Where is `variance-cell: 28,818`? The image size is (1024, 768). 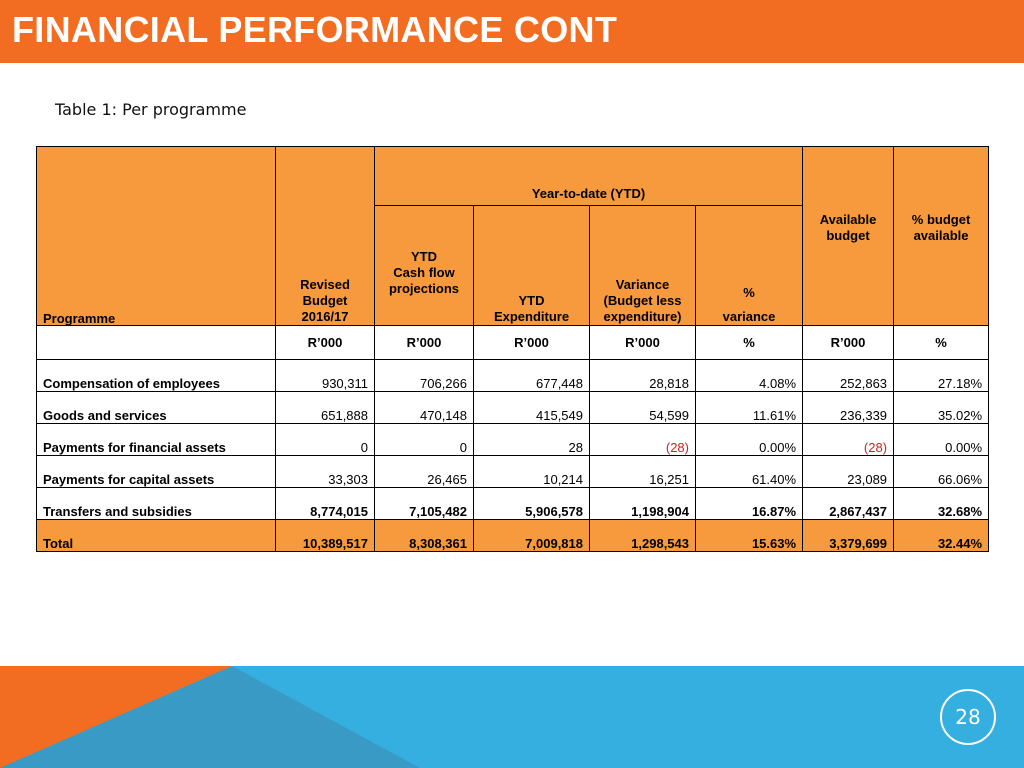 variance-cell: 28,818 is located at coordinates (642, 375).